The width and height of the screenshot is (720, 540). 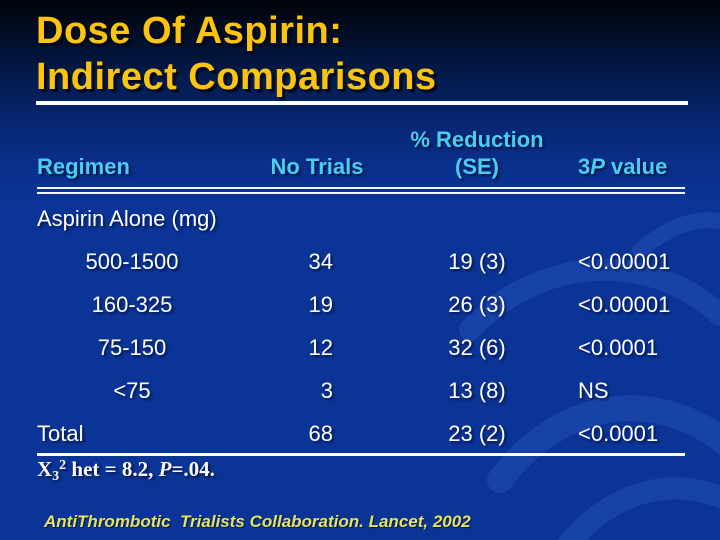 I want to click on table-total-row: Total 68 23 (2) <0.0001, so click(x=361, y=433).